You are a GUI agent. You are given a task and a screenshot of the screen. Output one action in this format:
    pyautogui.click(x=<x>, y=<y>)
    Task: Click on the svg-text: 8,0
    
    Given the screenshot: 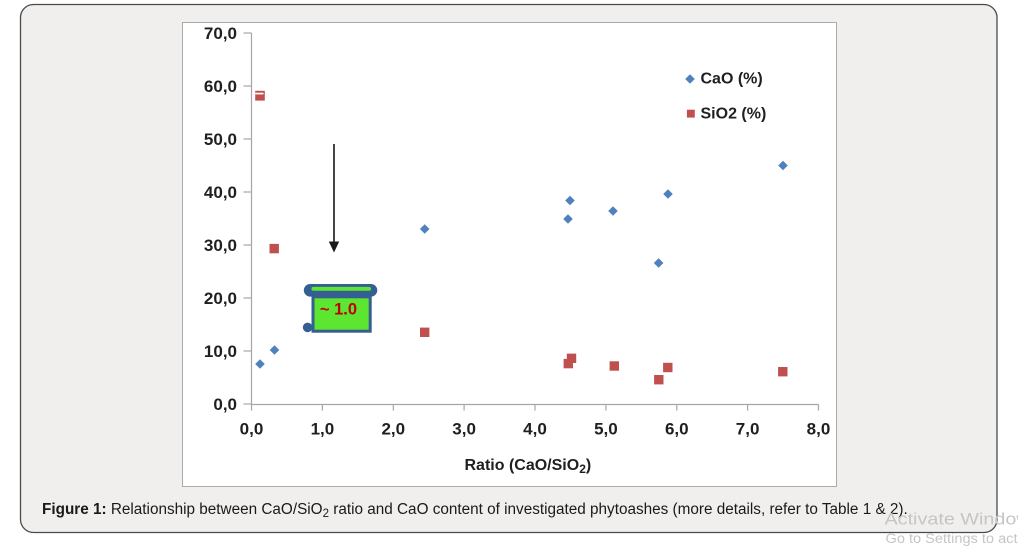 What is the action you would take?
    pyautogui.click(x=819, y=429)
    